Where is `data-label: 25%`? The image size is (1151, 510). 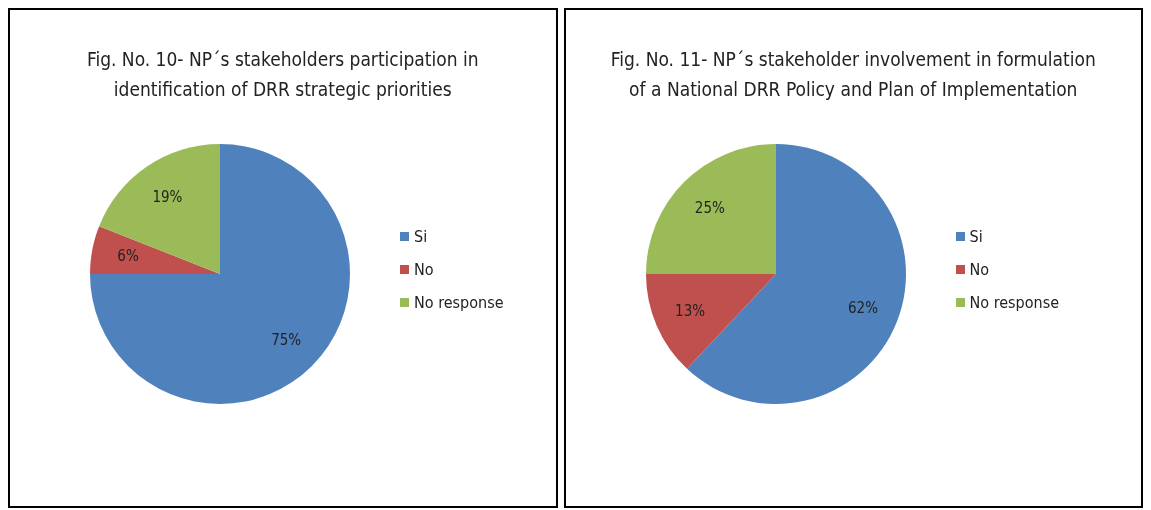
data-label: 25% is located at coordinates (709, 207).